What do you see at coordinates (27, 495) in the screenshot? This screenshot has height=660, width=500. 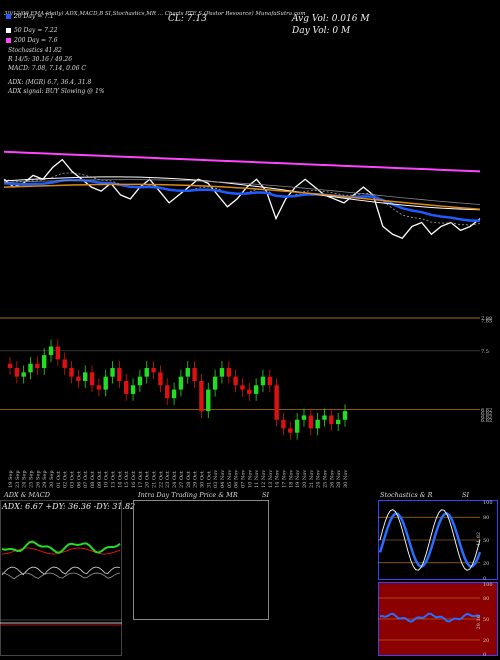 I see `adx-panel-title: ADX & MACD` at bounding box center [27, 495].